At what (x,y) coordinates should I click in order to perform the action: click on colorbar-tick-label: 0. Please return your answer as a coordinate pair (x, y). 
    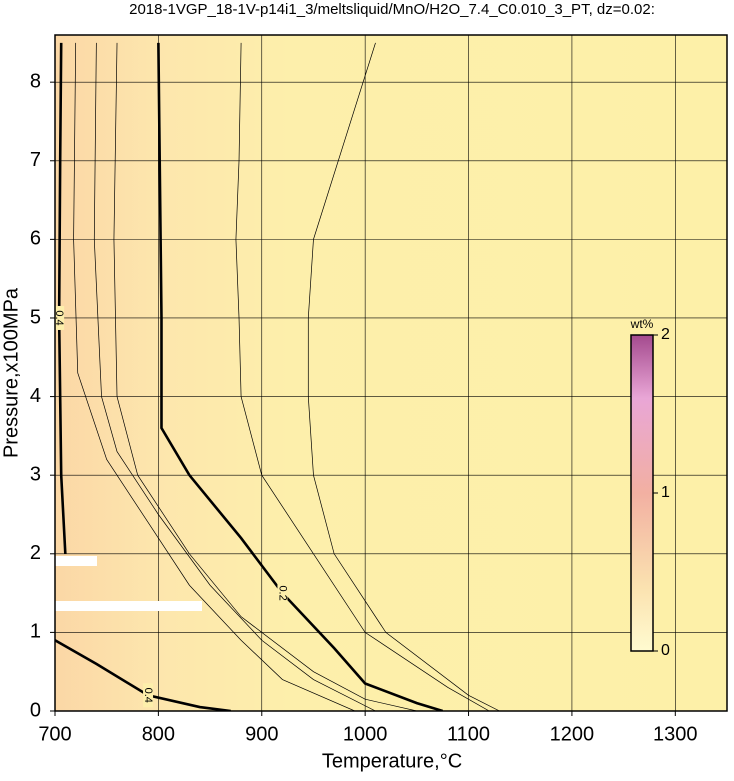
    Looking at the image, I should click on (665, 650).